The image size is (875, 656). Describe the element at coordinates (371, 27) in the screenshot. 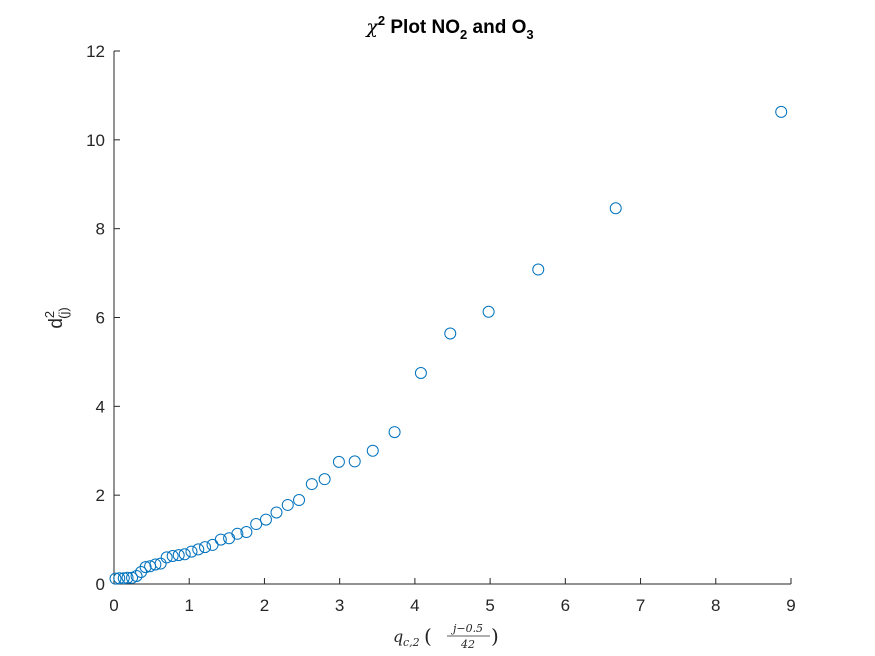

I see `title-symbol: χ` at that location.